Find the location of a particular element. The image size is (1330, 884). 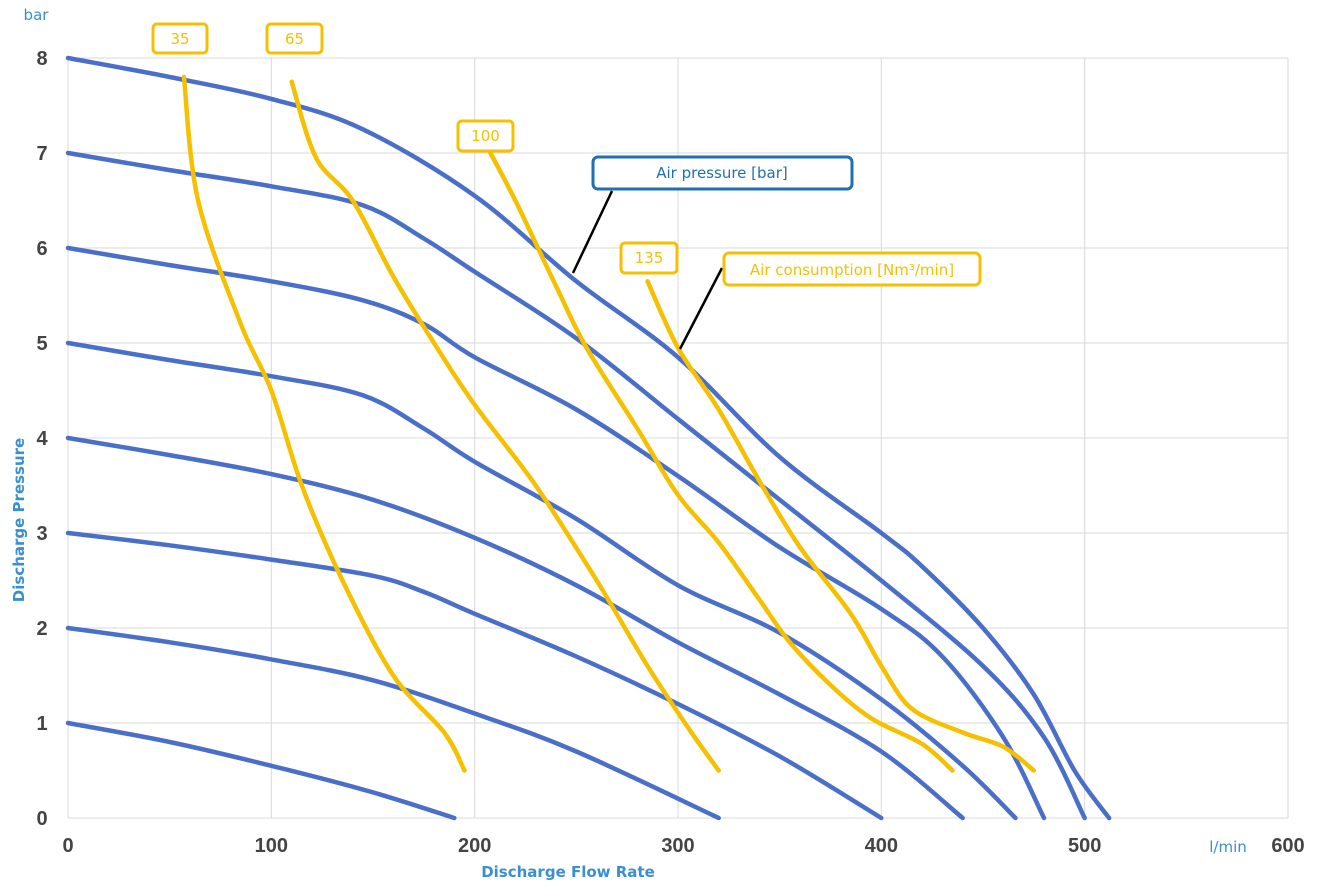

y-tick-label: 8 is located at coordinates (41, 59).